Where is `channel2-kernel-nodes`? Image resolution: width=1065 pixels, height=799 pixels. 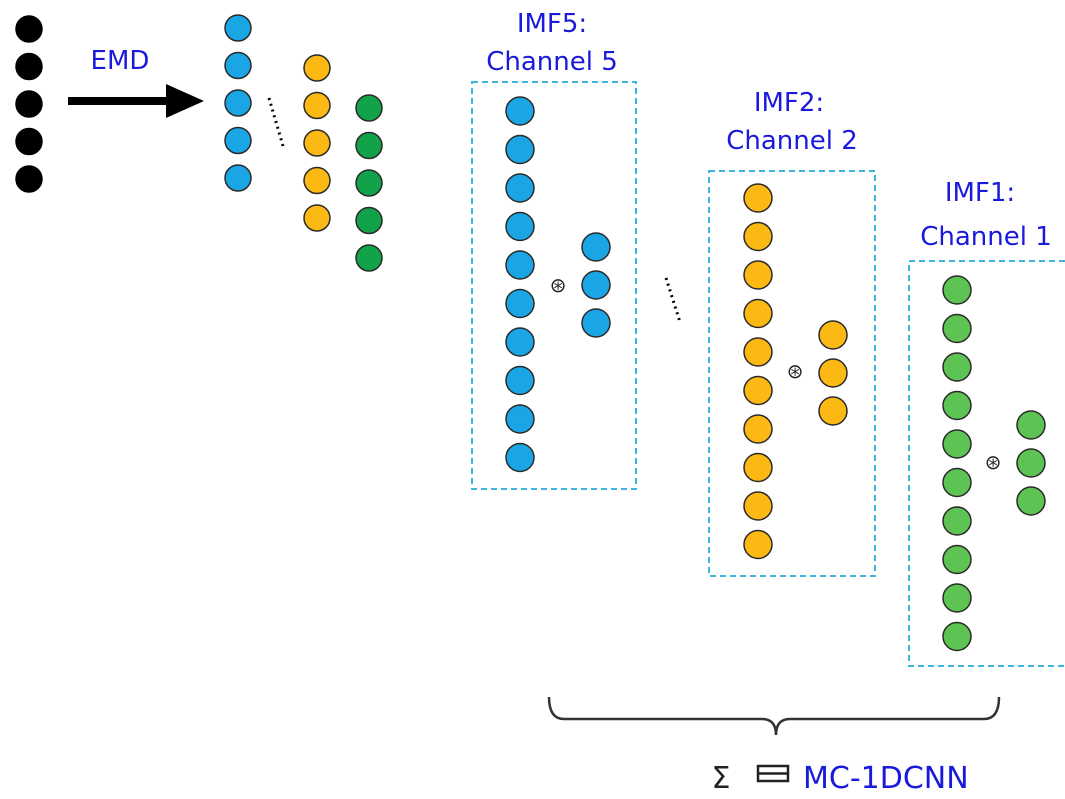 channel2-kernel-nodes is located at coordinates (833, 373).